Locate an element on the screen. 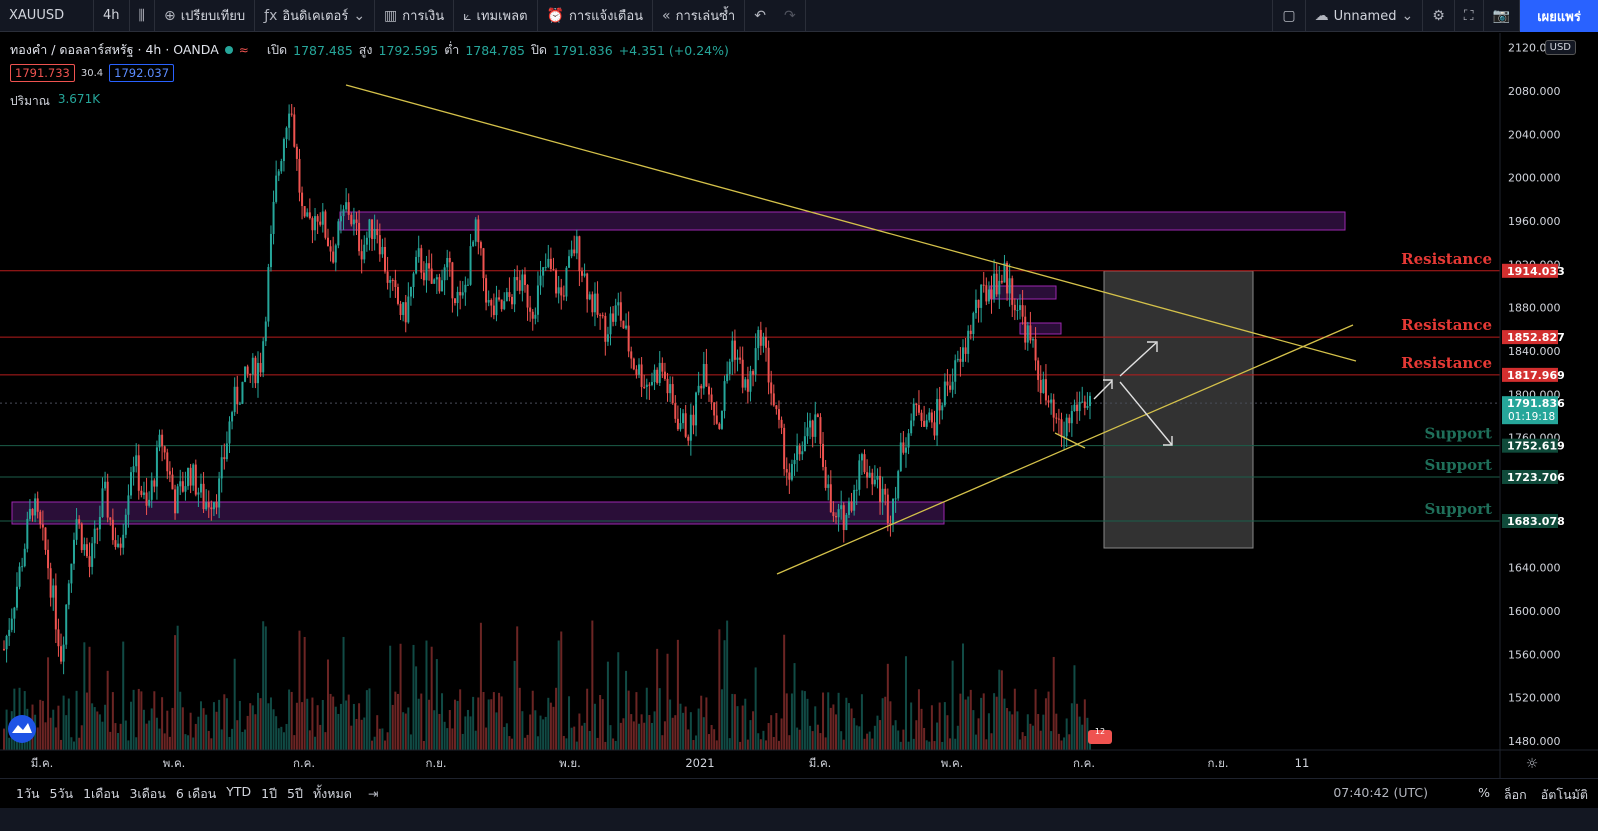 The width and height of the screenshot is (1598, 831). redo-button: ↷ is located at coordinates (790, 16).